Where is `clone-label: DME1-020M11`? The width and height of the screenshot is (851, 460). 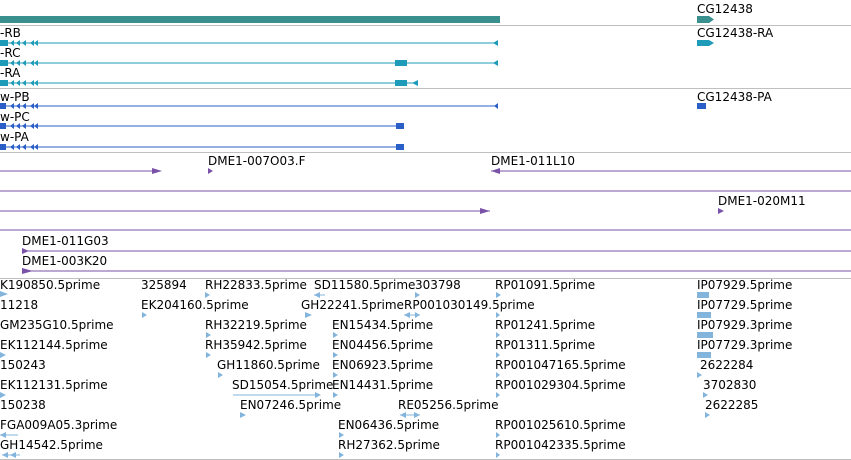
clone-label: DME1-020M11 is located at coordinates (762, 201).